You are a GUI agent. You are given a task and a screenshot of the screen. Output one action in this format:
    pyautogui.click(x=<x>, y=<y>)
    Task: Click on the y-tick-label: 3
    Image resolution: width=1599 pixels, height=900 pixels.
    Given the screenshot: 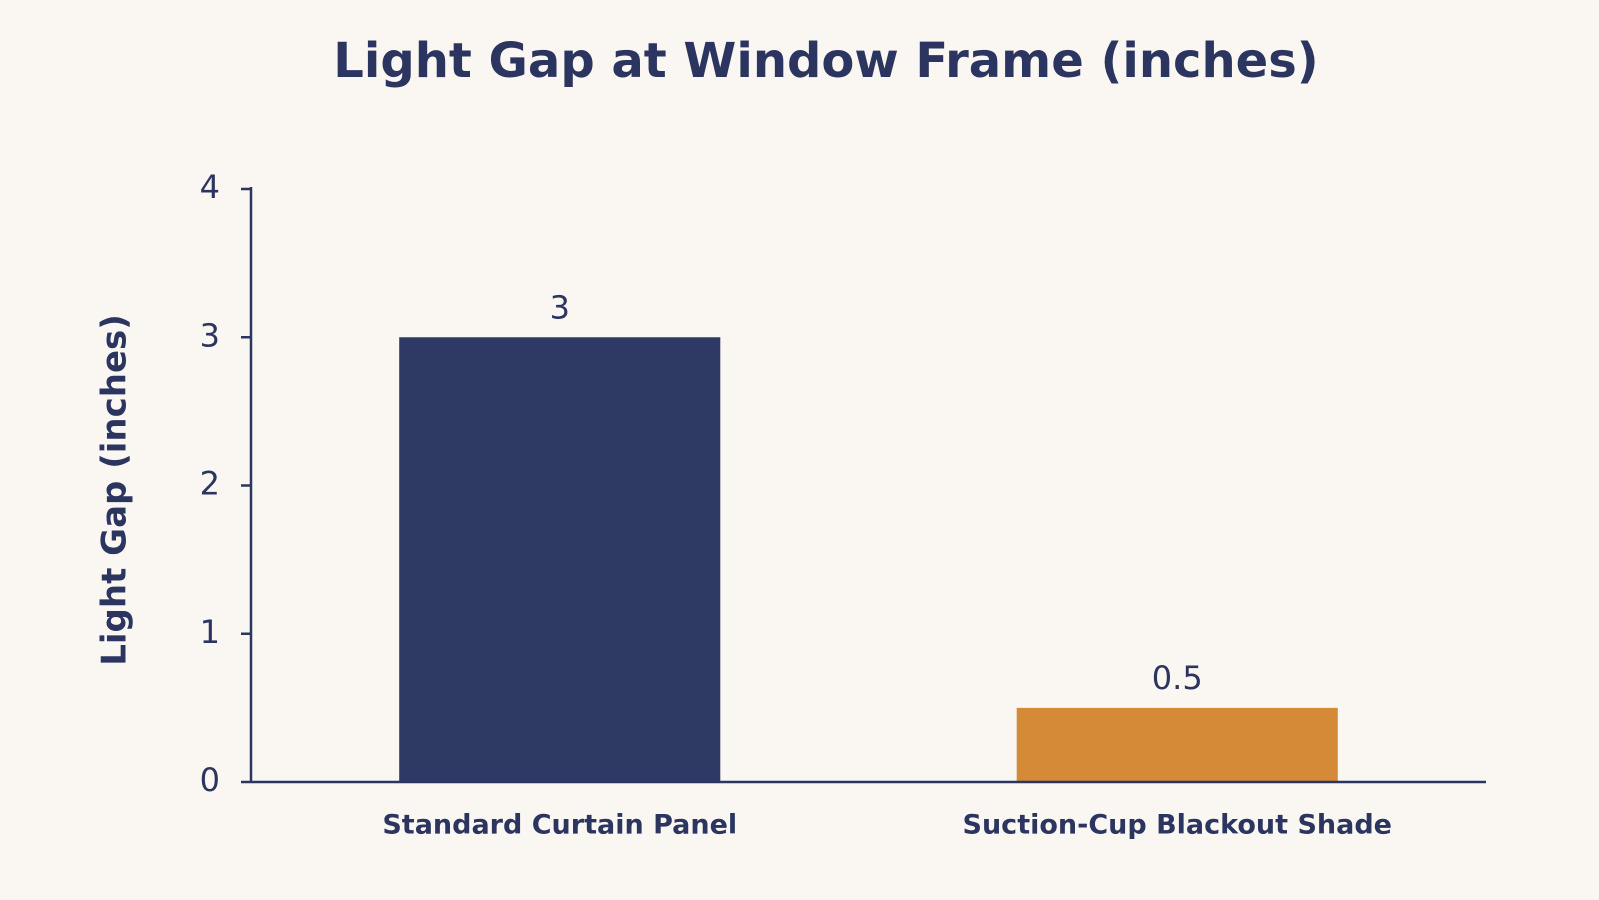 What is the action you would take?
    pyautogui.click(x=210, y=335)
    